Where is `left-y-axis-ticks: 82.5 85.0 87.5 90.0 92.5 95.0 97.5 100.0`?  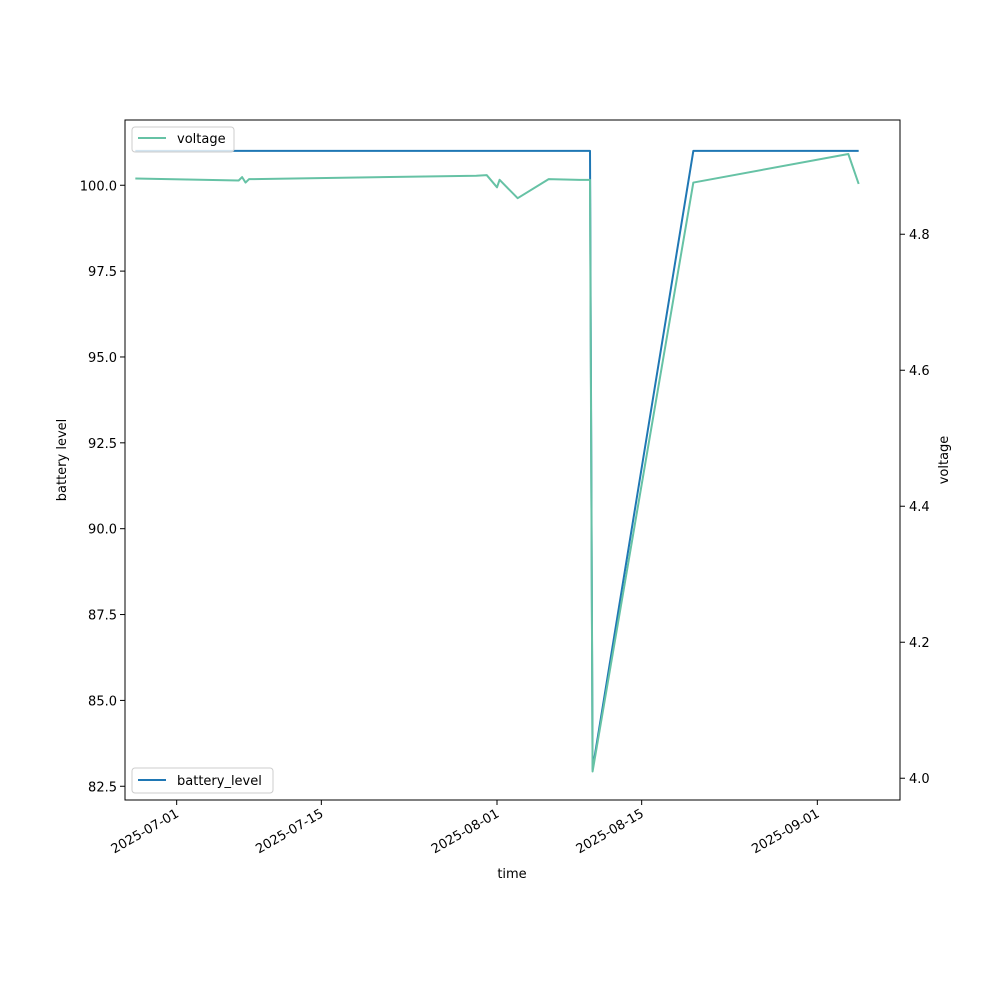
left-y-axis-ticks: 82.5 85.0 87.5 90.0 92.5 95.0 97.5 100.0 is located at coordinates (102, 487).